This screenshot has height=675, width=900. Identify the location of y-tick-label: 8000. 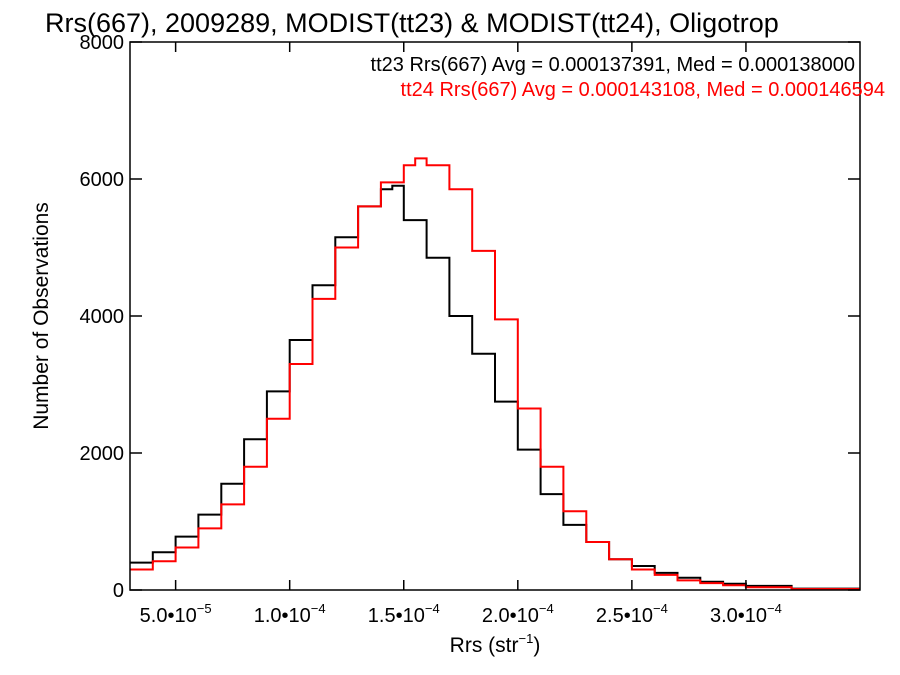
(102, 43).